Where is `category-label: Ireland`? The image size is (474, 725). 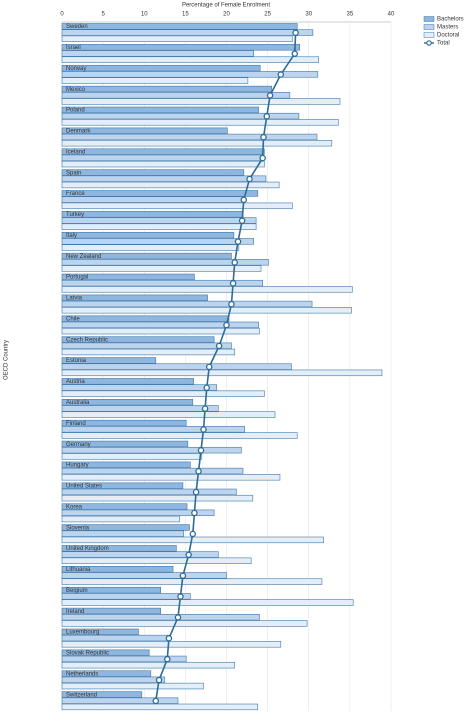 category-label: Ireland is located at coordinates (75, 612).